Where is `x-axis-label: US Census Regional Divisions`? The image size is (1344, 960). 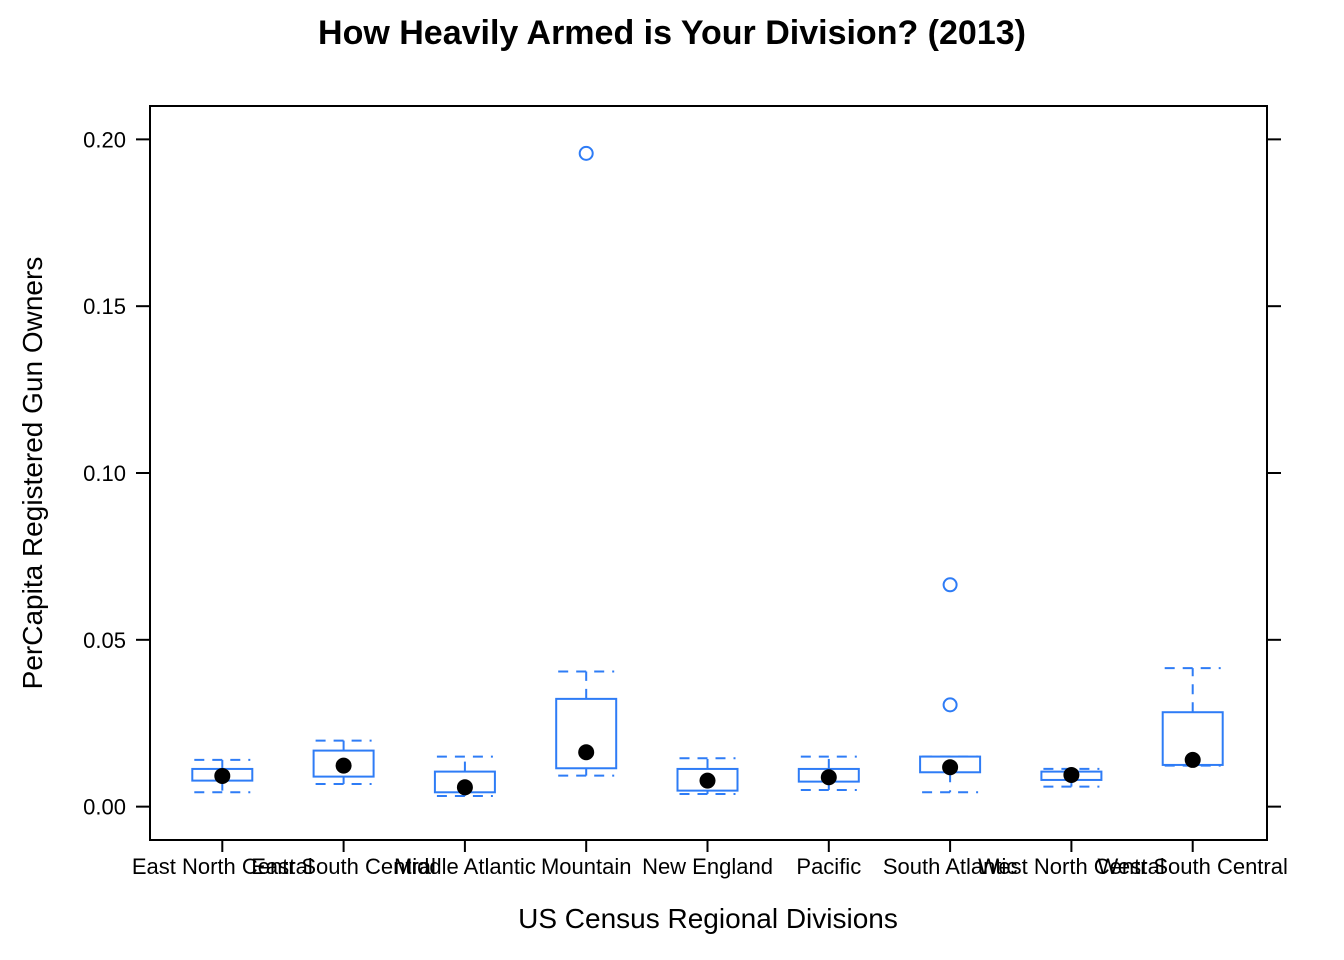
x-axis-label: US Census Regional Divisions is located at coordinates (708, 918).